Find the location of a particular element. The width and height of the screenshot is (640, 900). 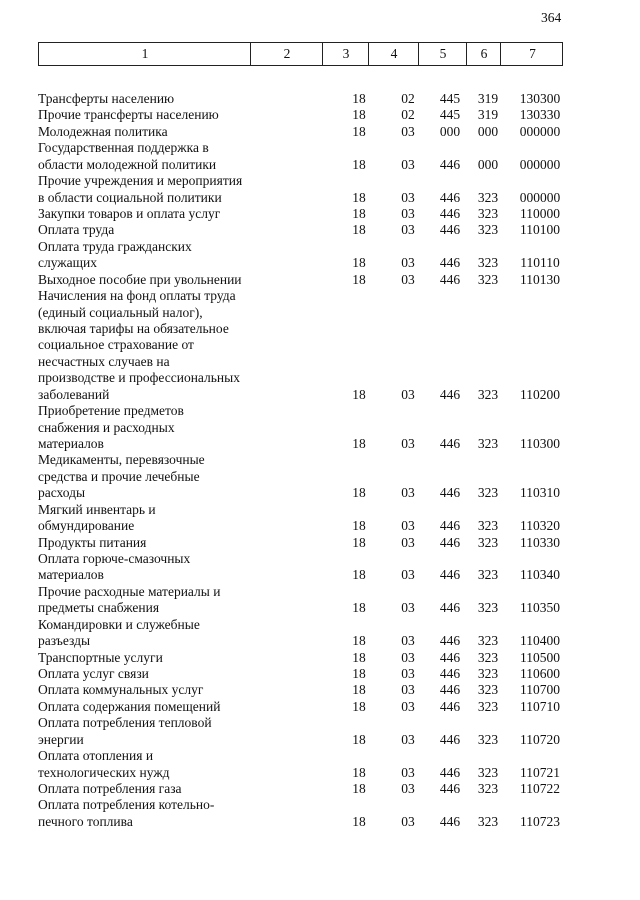

row-name: обмундирование is located at coordinates (86, 526).